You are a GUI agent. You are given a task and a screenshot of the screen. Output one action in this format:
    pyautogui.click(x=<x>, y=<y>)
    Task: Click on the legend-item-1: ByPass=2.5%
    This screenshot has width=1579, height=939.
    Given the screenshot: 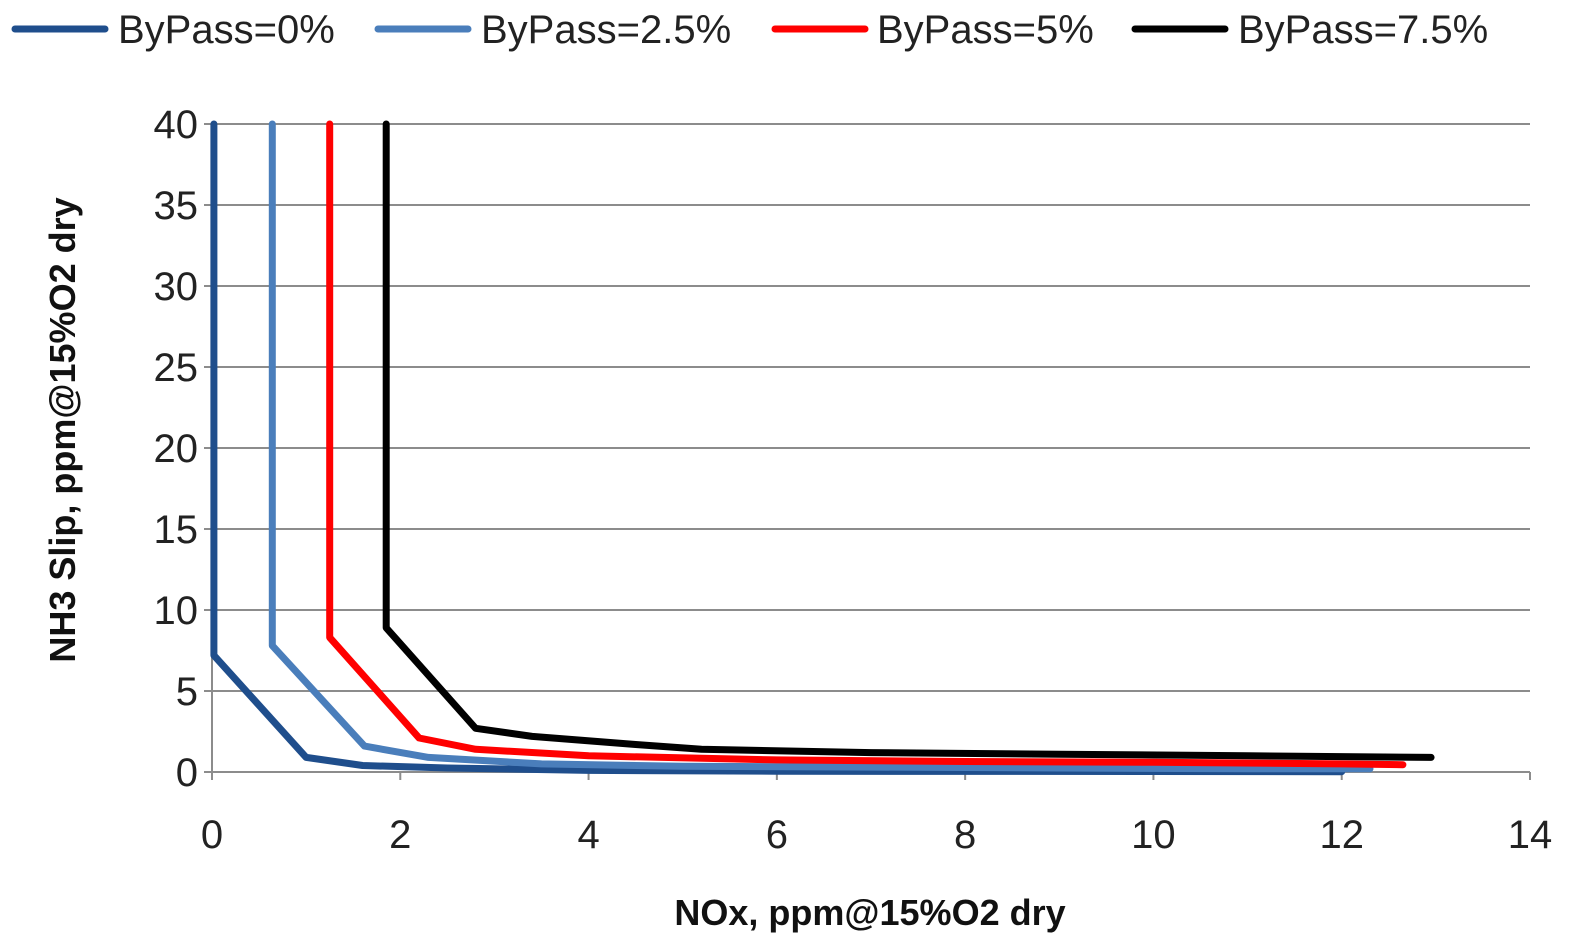 What is the action you would take?
    pyautogui.click(x=552, y=30)
    